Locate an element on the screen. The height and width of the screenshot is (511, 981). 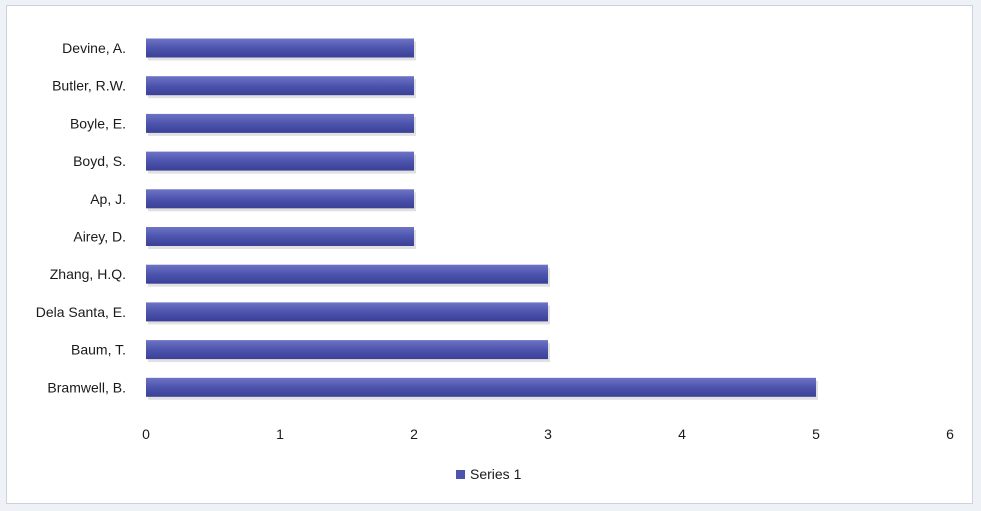
x-tick-label: 6 is located at coordinates (950, 434).